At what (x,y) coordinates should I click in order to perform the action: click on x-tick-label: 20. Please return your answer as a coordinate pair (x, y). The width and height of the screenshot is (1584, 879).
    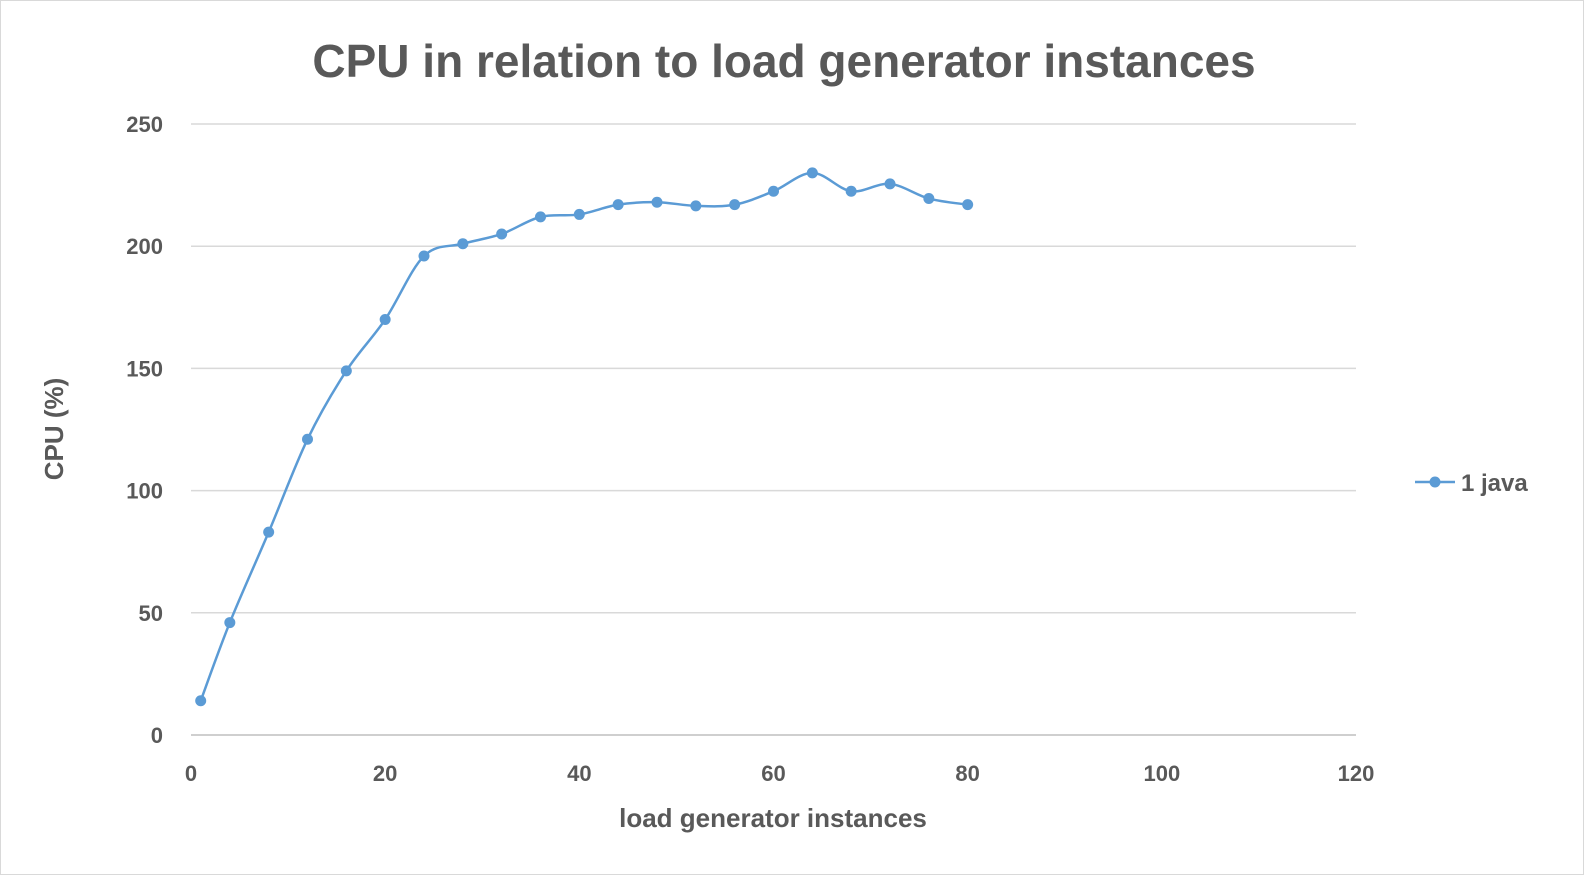
    Looking at the image, I should click on (385, 773).